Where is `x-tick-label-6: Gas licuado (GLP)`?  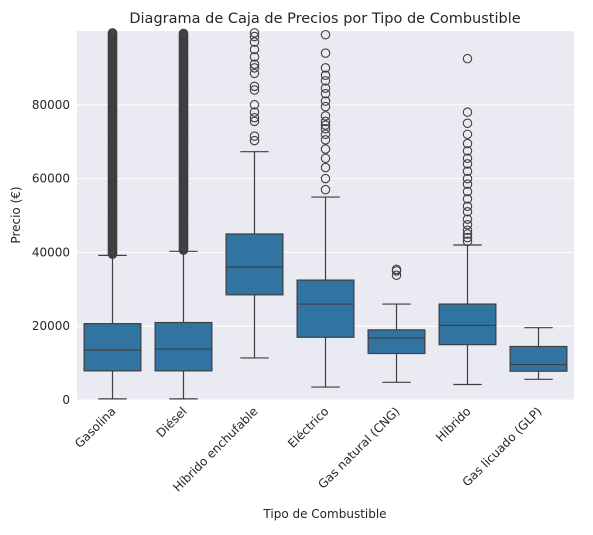 x-tick-label-6: Gas licuado (GLP) is located at coordinates (502, 446).